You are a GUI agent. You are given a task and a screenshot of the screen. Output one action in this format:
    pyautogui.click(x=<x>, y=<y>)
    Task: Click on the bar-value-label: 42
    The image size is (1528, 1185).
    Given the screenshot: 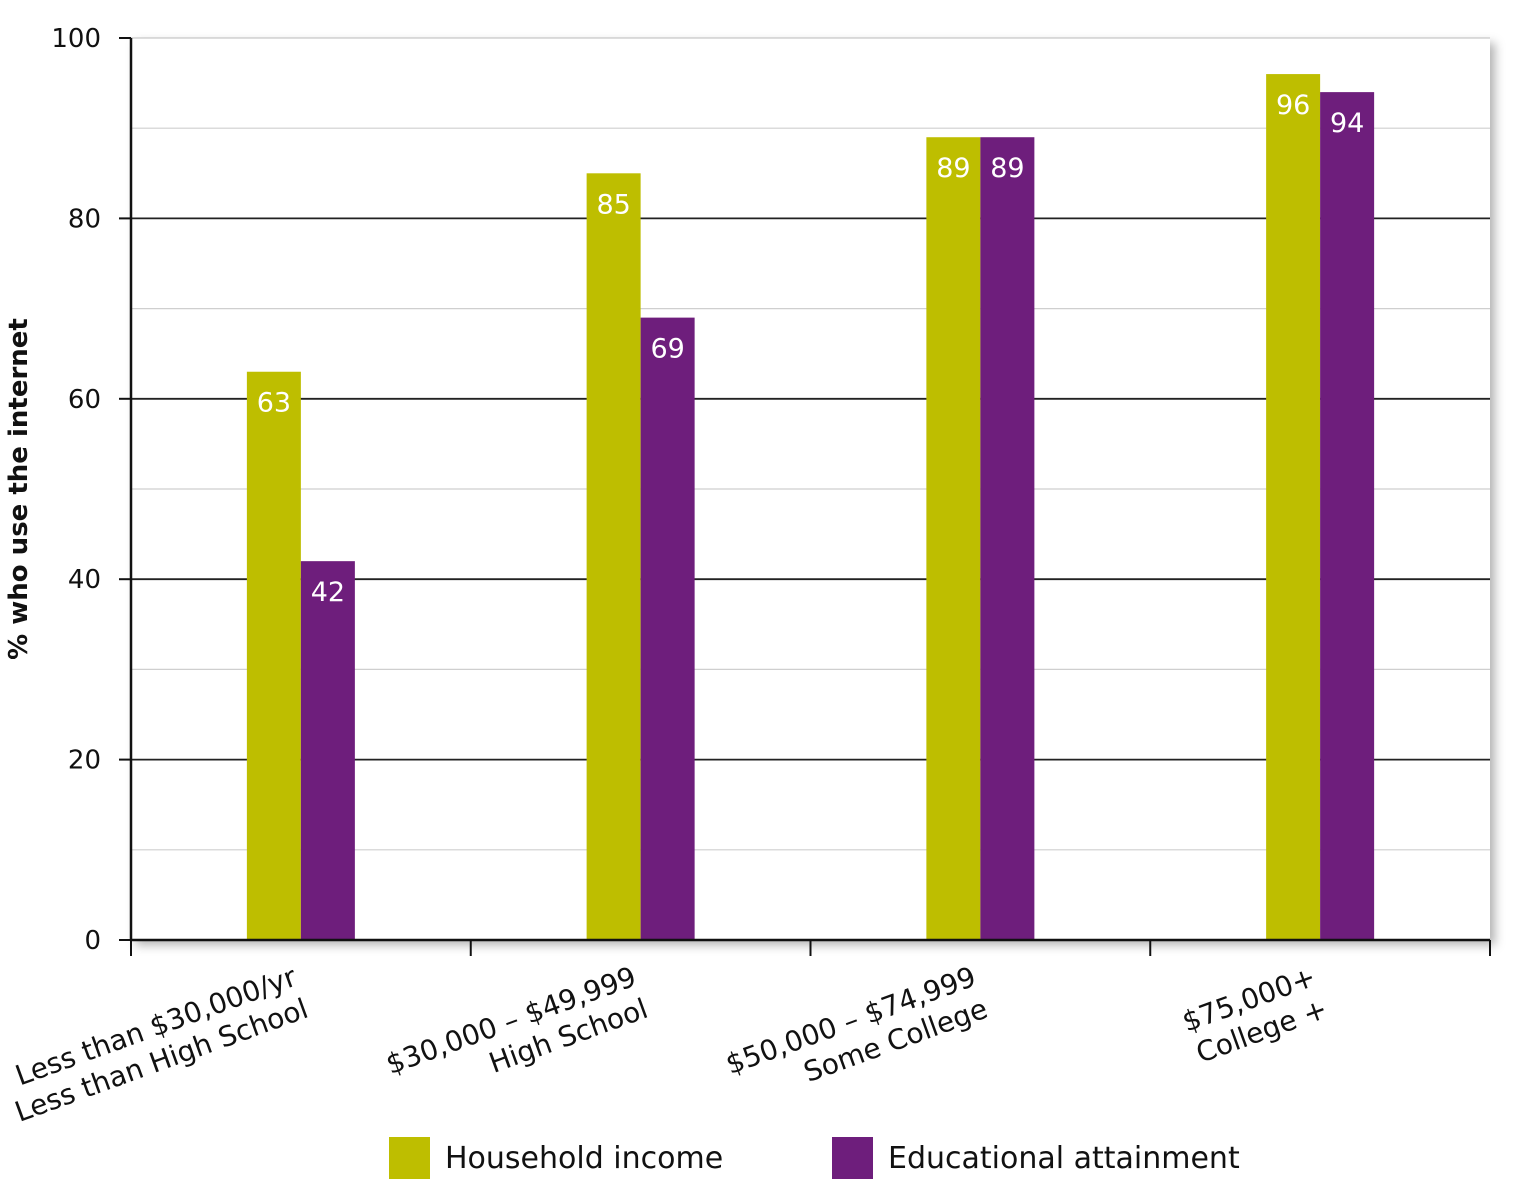 What is the action you would take?
    pyautogui.click(x=328, y=592)
    